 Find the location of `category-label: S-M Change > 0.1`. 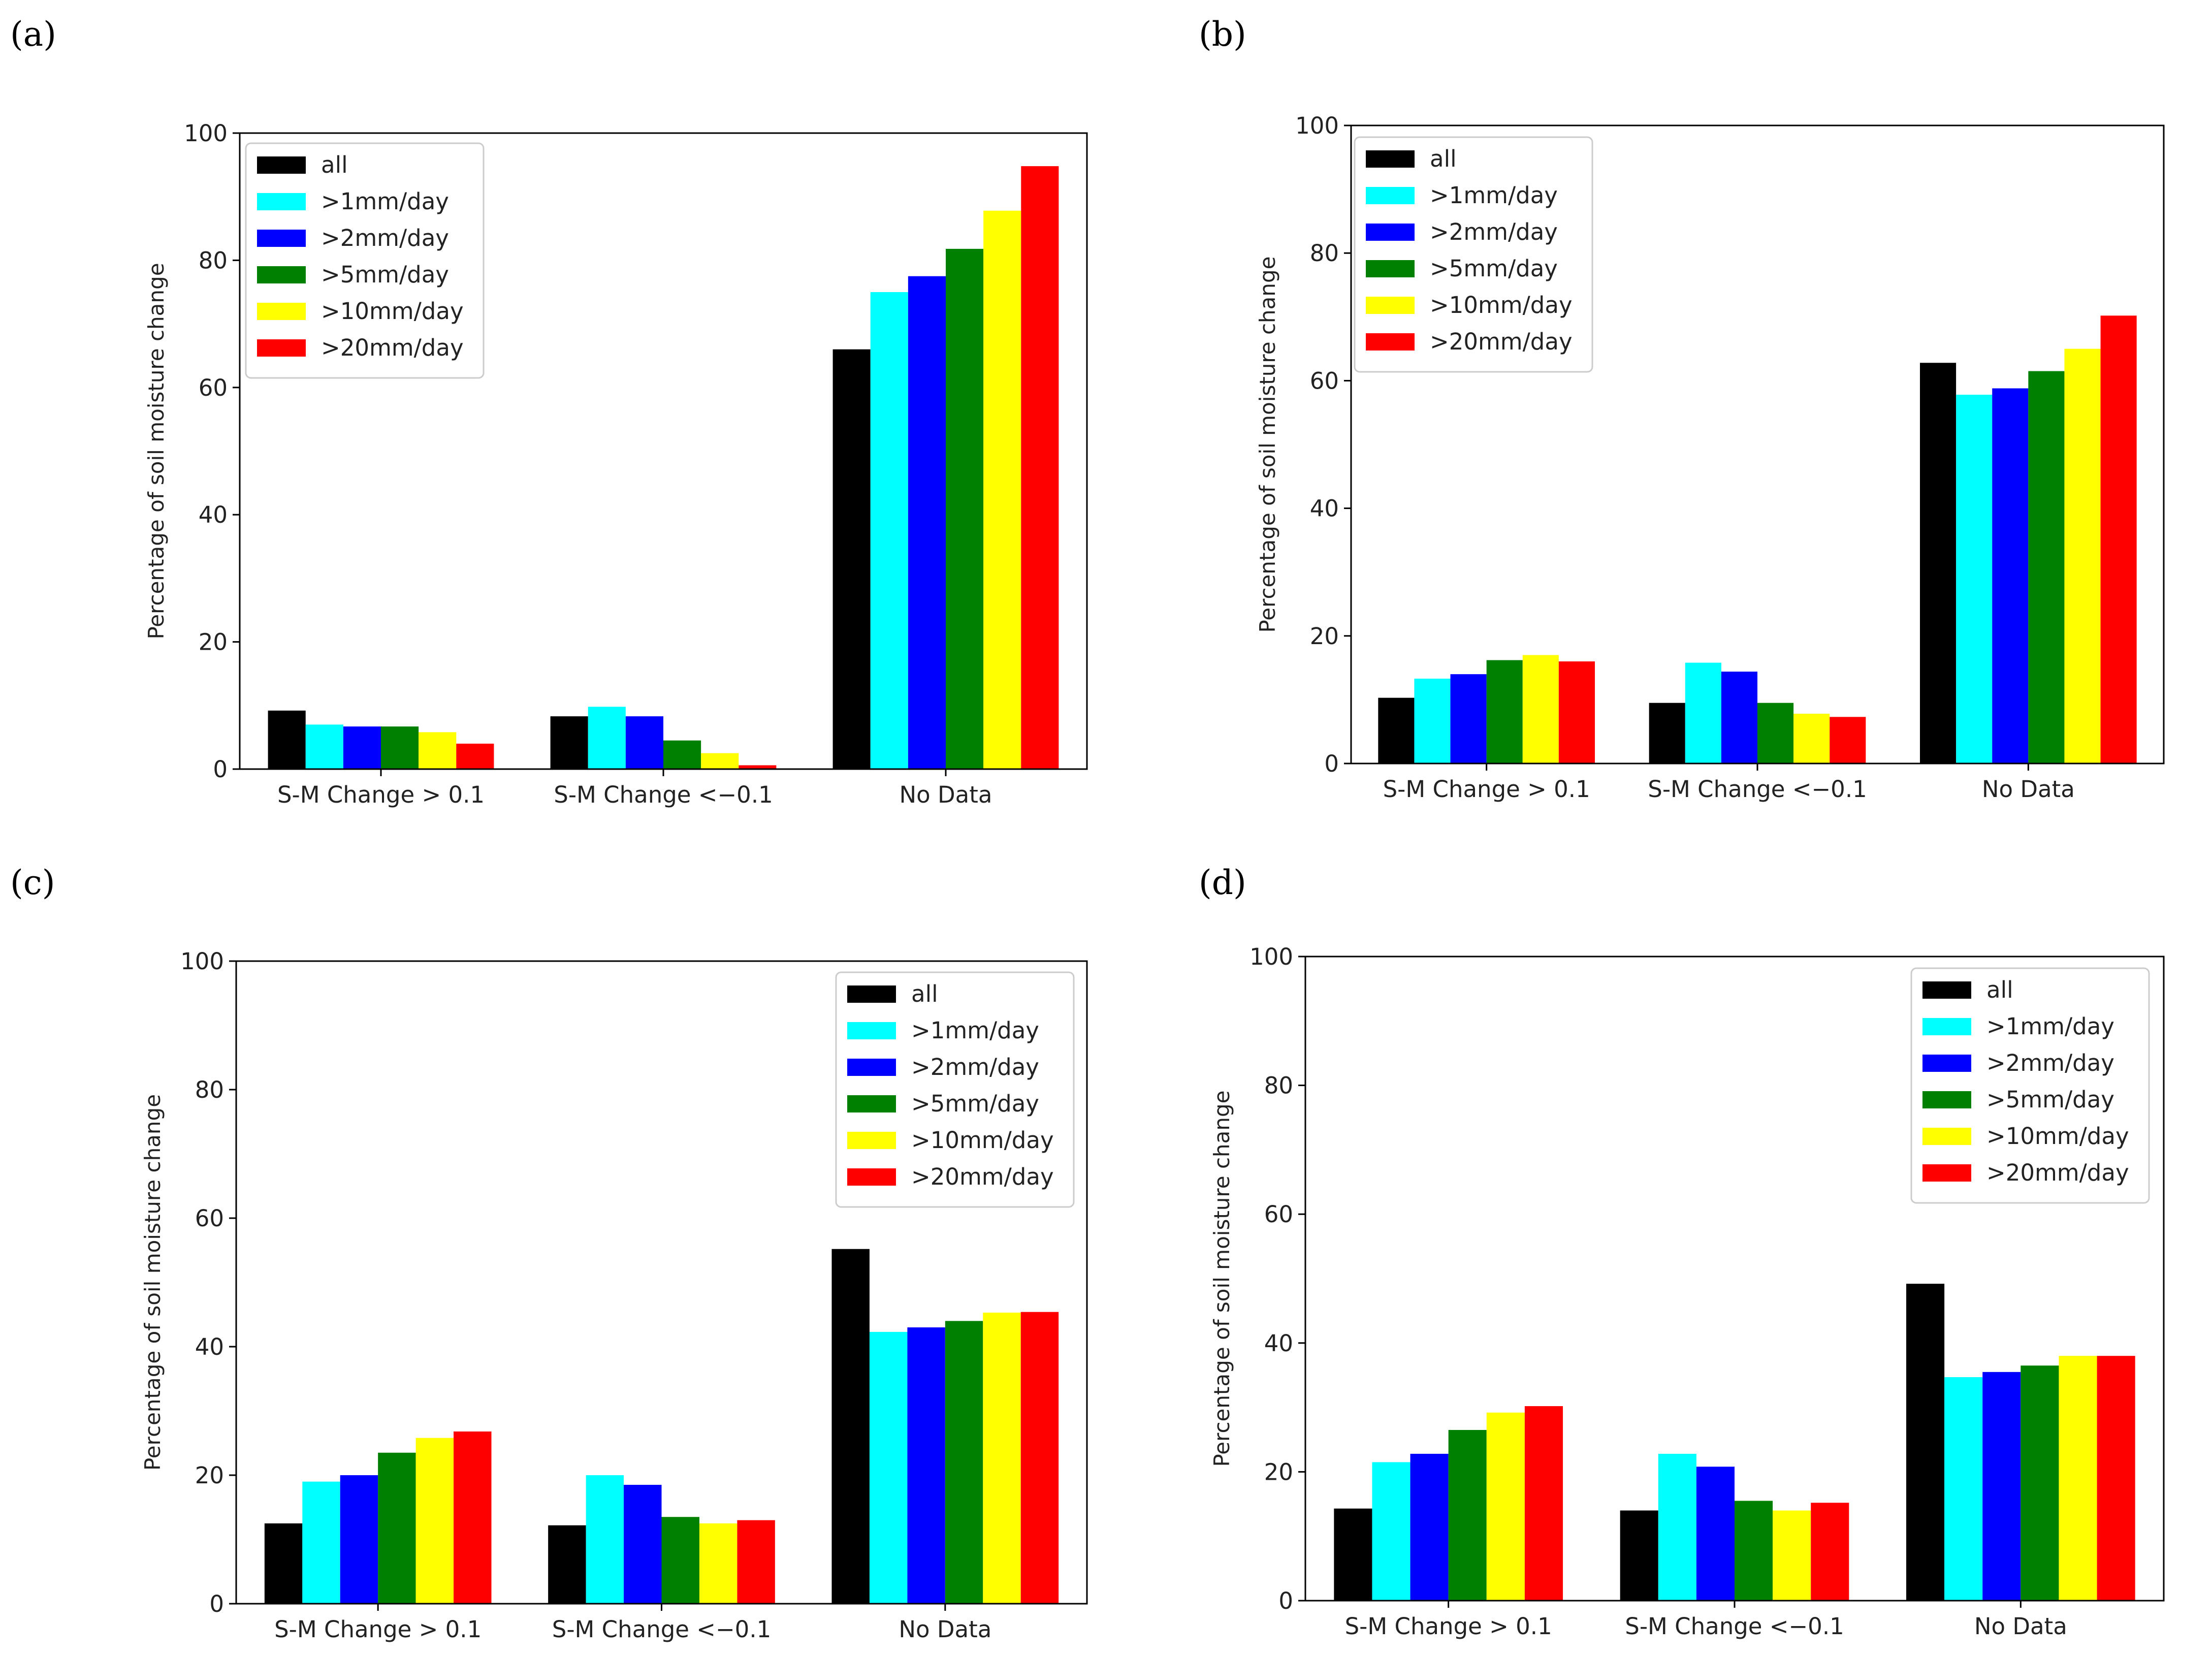

category-label: S-M Change > 0.1 is located at coordinates (378, 1629).